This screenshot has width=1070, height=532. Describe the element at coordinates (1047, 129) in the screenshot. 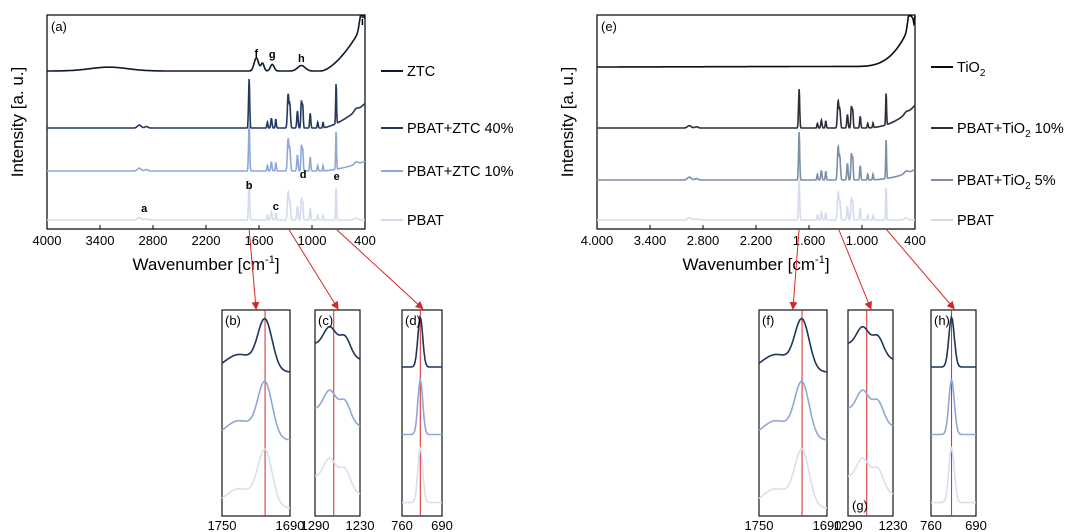

I see `legend-rest: 10%` at that location.